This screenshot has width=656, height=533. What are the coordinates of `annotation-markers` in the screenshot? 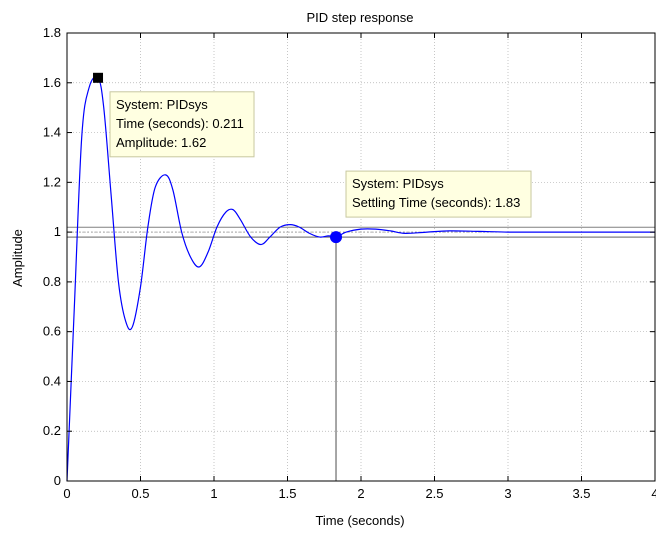 It's located at (218, 158).